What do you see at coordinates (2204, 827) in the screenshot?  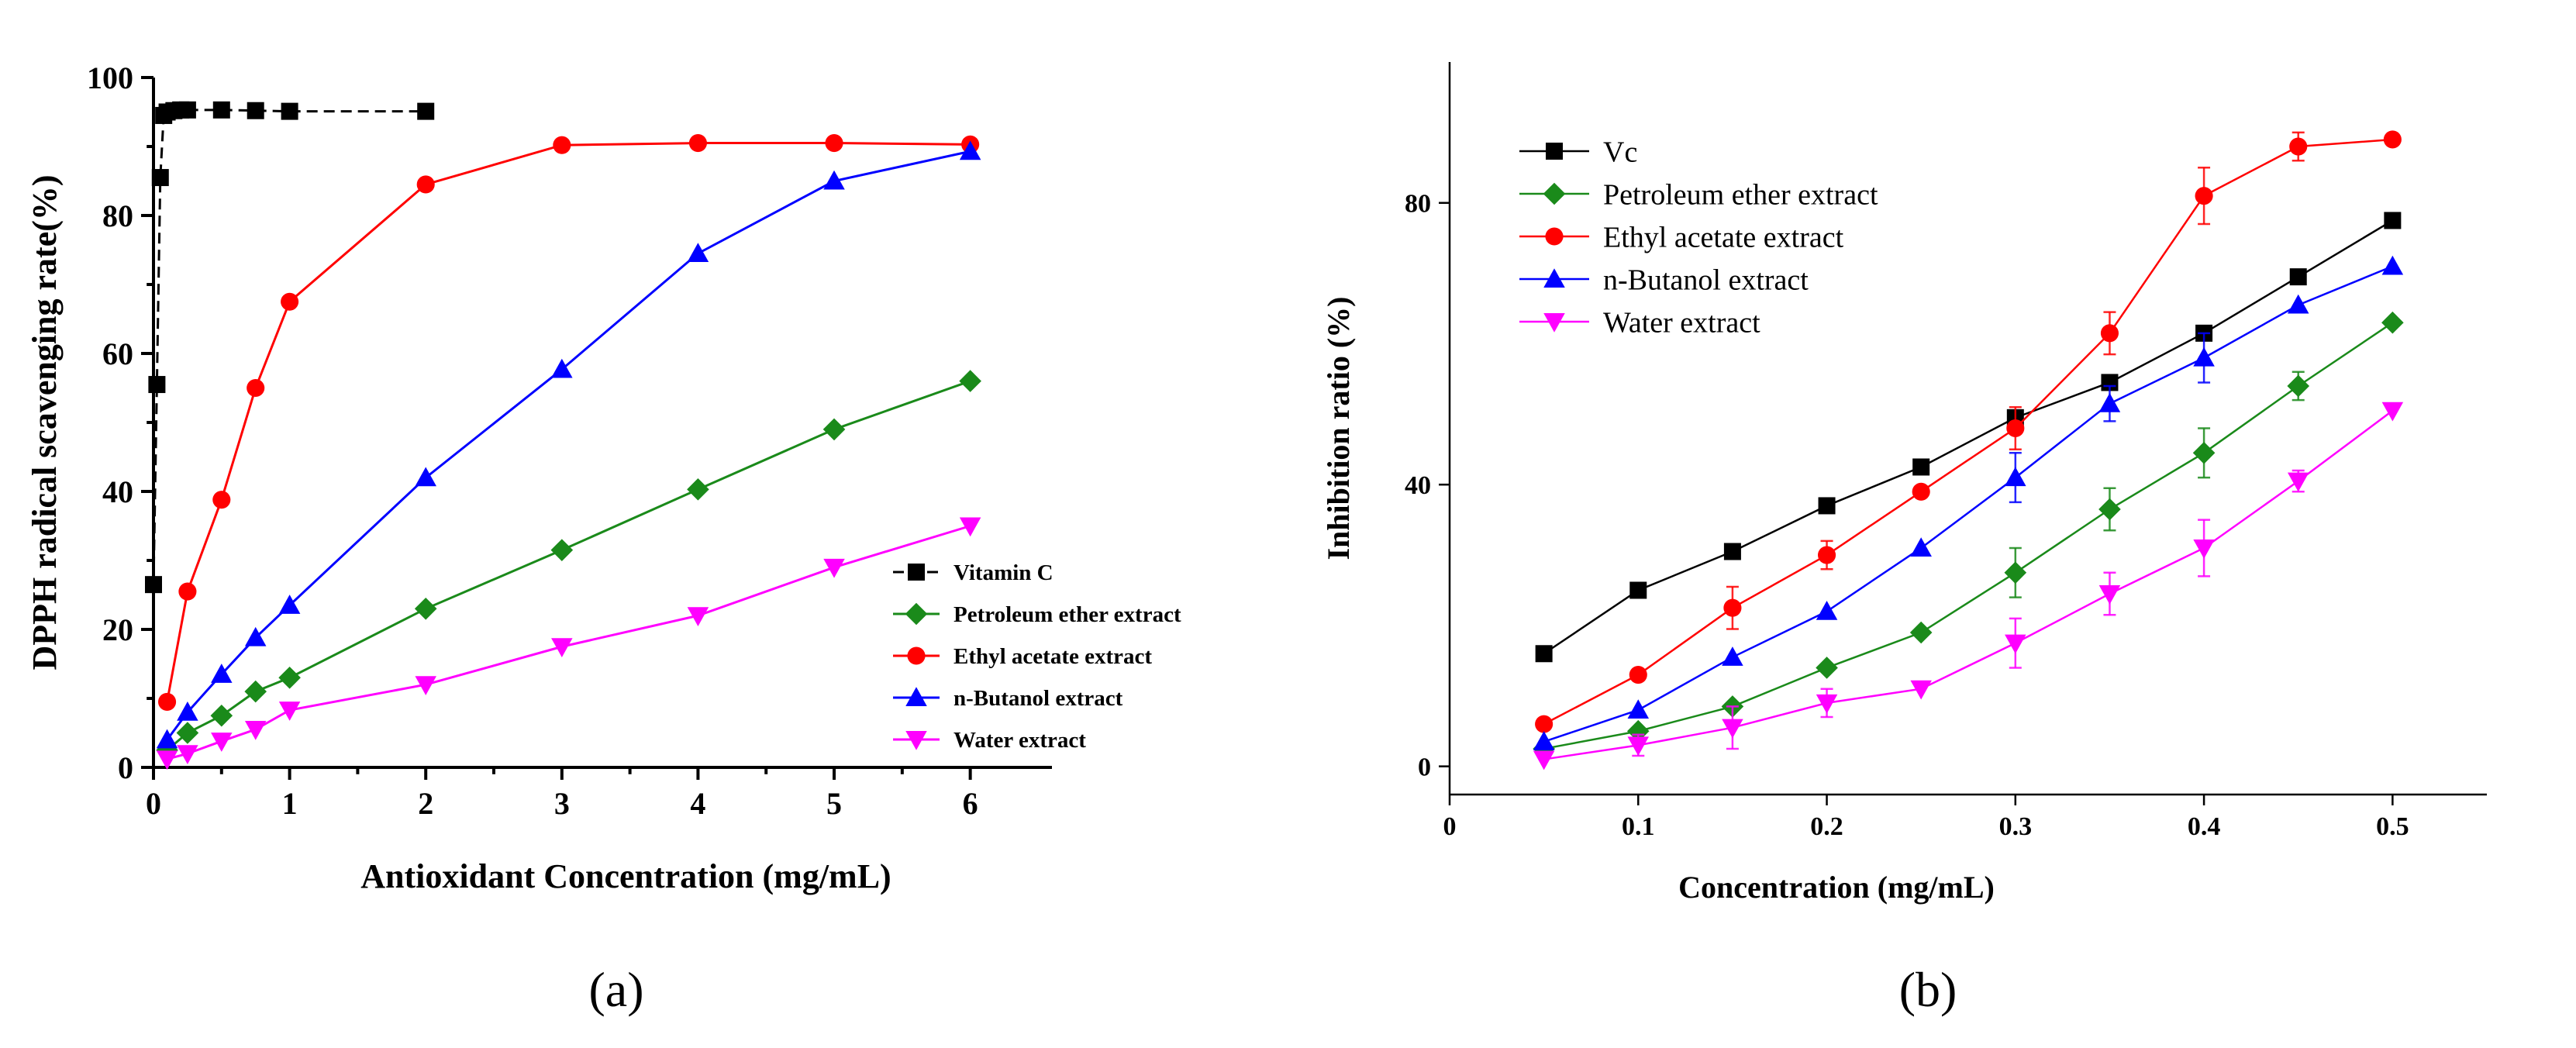 I see `x-tick-label: 0.4` at bounding box center [2204, 827].